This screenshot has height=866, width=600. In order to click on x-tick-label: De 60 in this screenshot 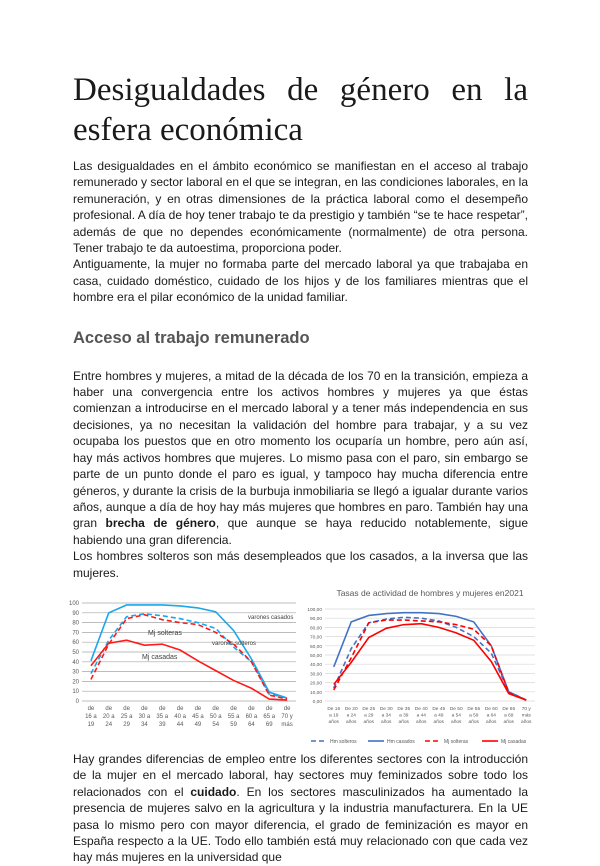, I will do `click(491, 709)`.